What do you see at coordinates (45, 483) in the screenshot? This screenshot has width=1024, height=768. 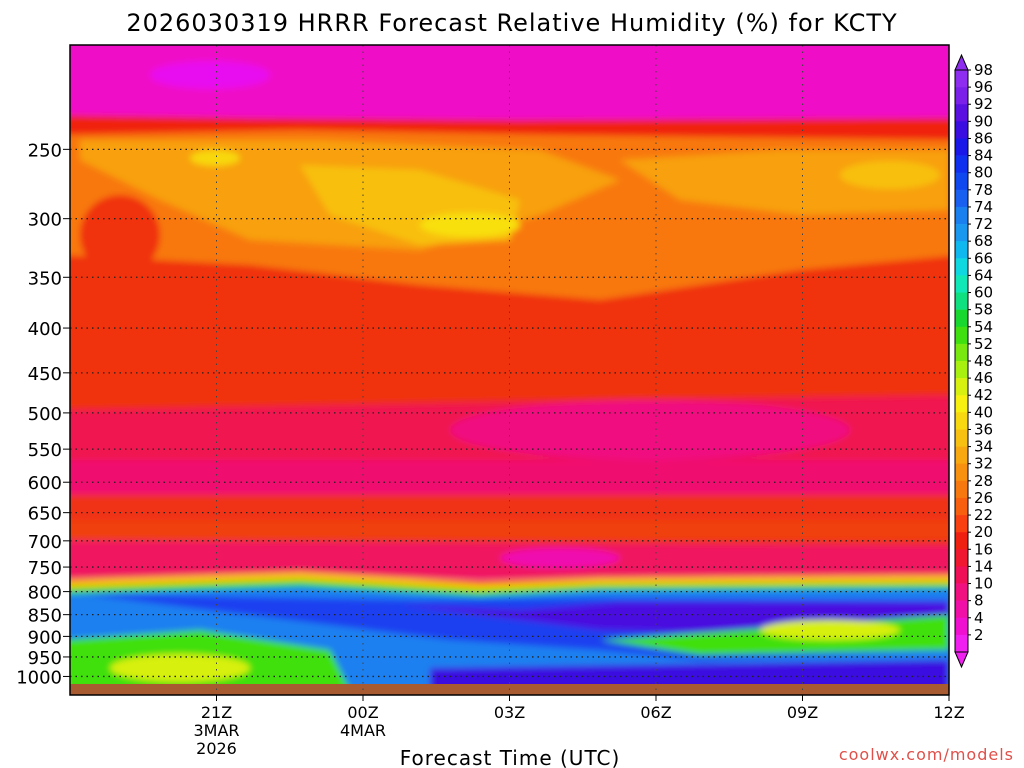 I see `y-tick-label: 600` at bounding box center [45, 483].